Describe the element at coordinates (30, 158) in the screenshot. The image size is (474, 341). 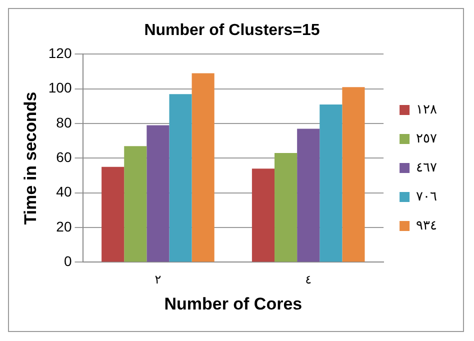
I see `y-axis-title: Time in seconds` at that location.